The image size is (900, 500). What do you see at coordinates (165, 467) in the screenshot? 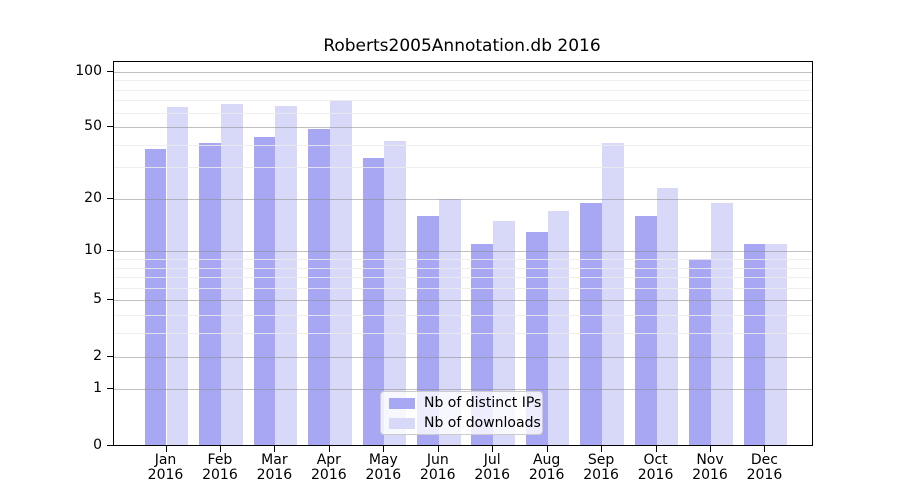
I see `x-tick-label: Jan 2016` at bounding box center [165, 467].